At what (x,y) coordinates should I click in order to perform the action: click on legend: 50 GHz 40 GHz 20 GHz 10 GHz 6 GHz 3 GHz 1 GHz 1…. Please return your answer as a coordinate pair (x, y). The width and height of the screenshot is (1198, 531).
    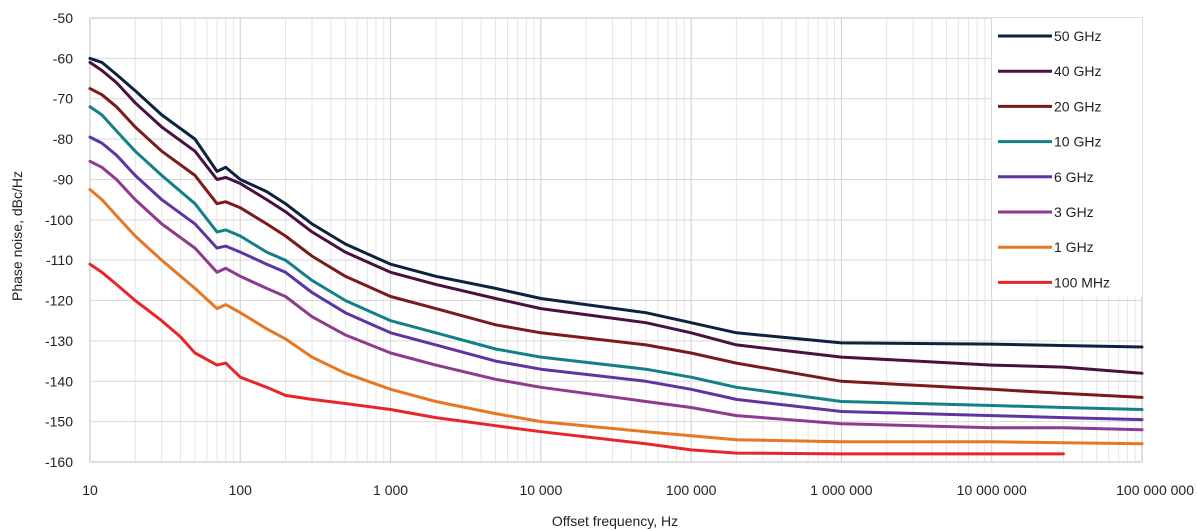
    Looking at the image, I should click on (1067, 157).